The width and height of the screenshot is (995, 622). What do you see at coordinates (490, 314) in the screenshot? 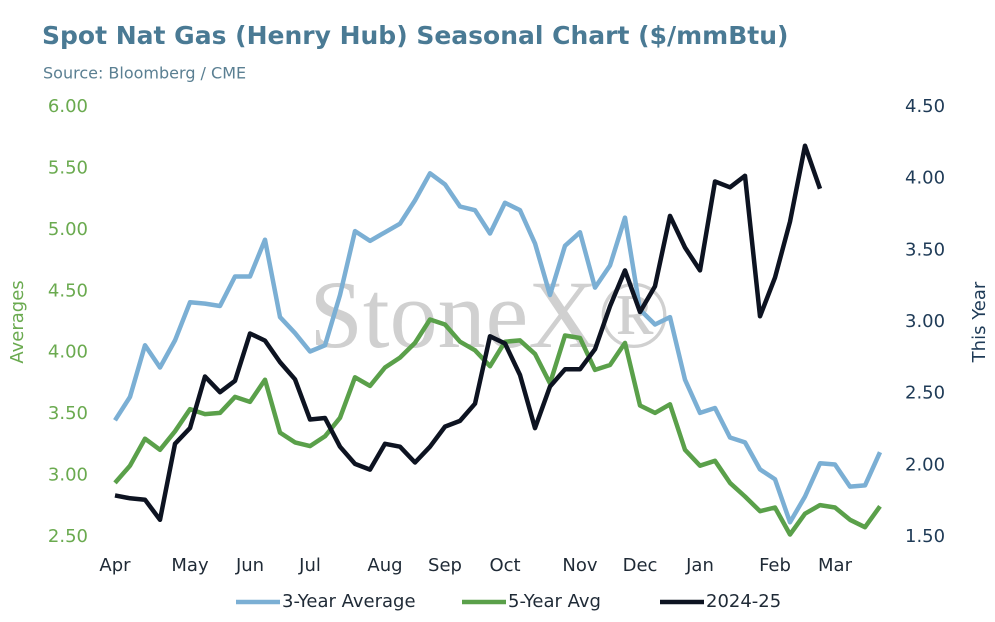
I see `watermark: StoneX®` at bounding box center [490, 314].